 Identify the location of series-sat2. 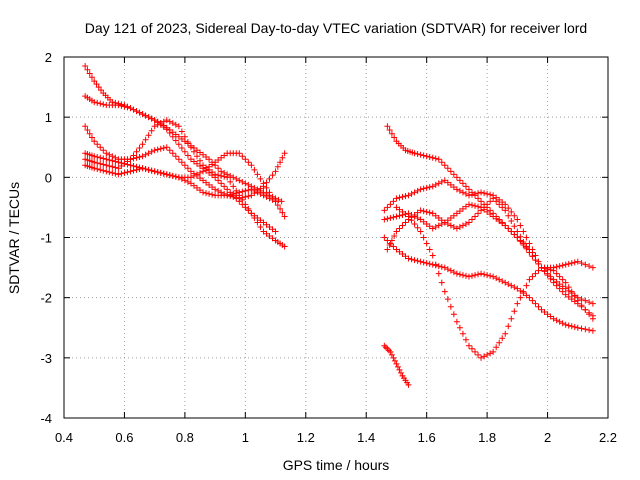
(180, 164).